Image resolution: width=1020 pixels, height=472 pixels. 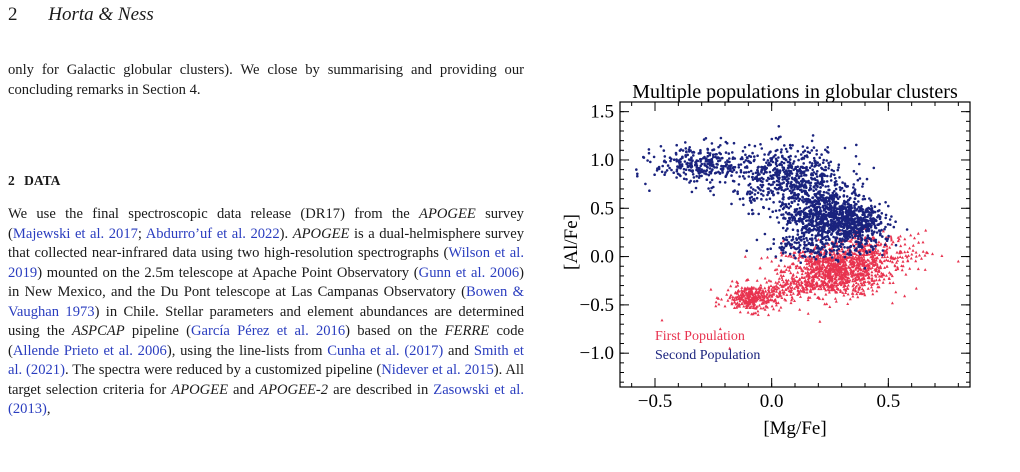 What do you see at coordinates (437, 370) in the screenshot?
I see `citation-link: Nidever et al. 2015` at bounding box center [437, 370].